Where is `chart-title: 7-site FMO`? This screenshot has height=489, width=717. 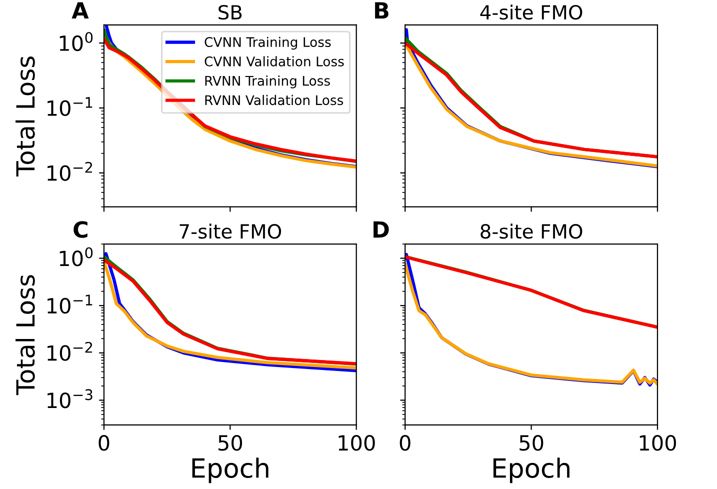 chart-title: 7-site FMO is located at coordinates (231, 231).